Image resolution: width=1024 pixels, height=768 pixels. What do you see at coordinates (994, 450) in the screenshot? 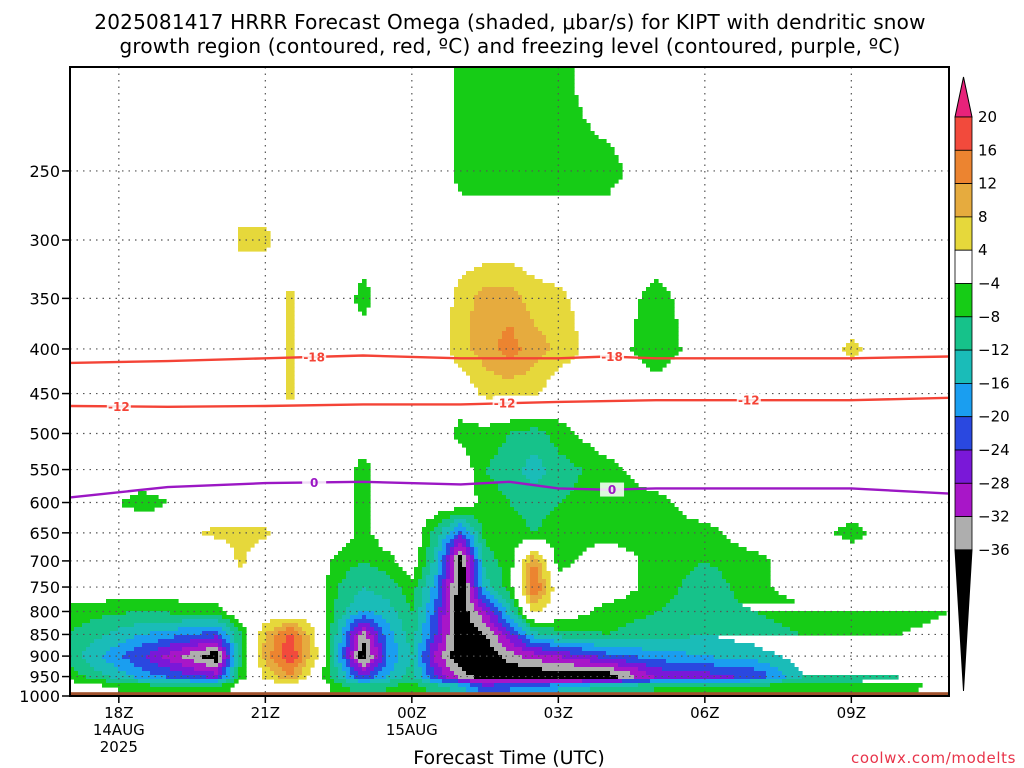
I see `colorbar-label: −24` at bounding box center [994, 450].